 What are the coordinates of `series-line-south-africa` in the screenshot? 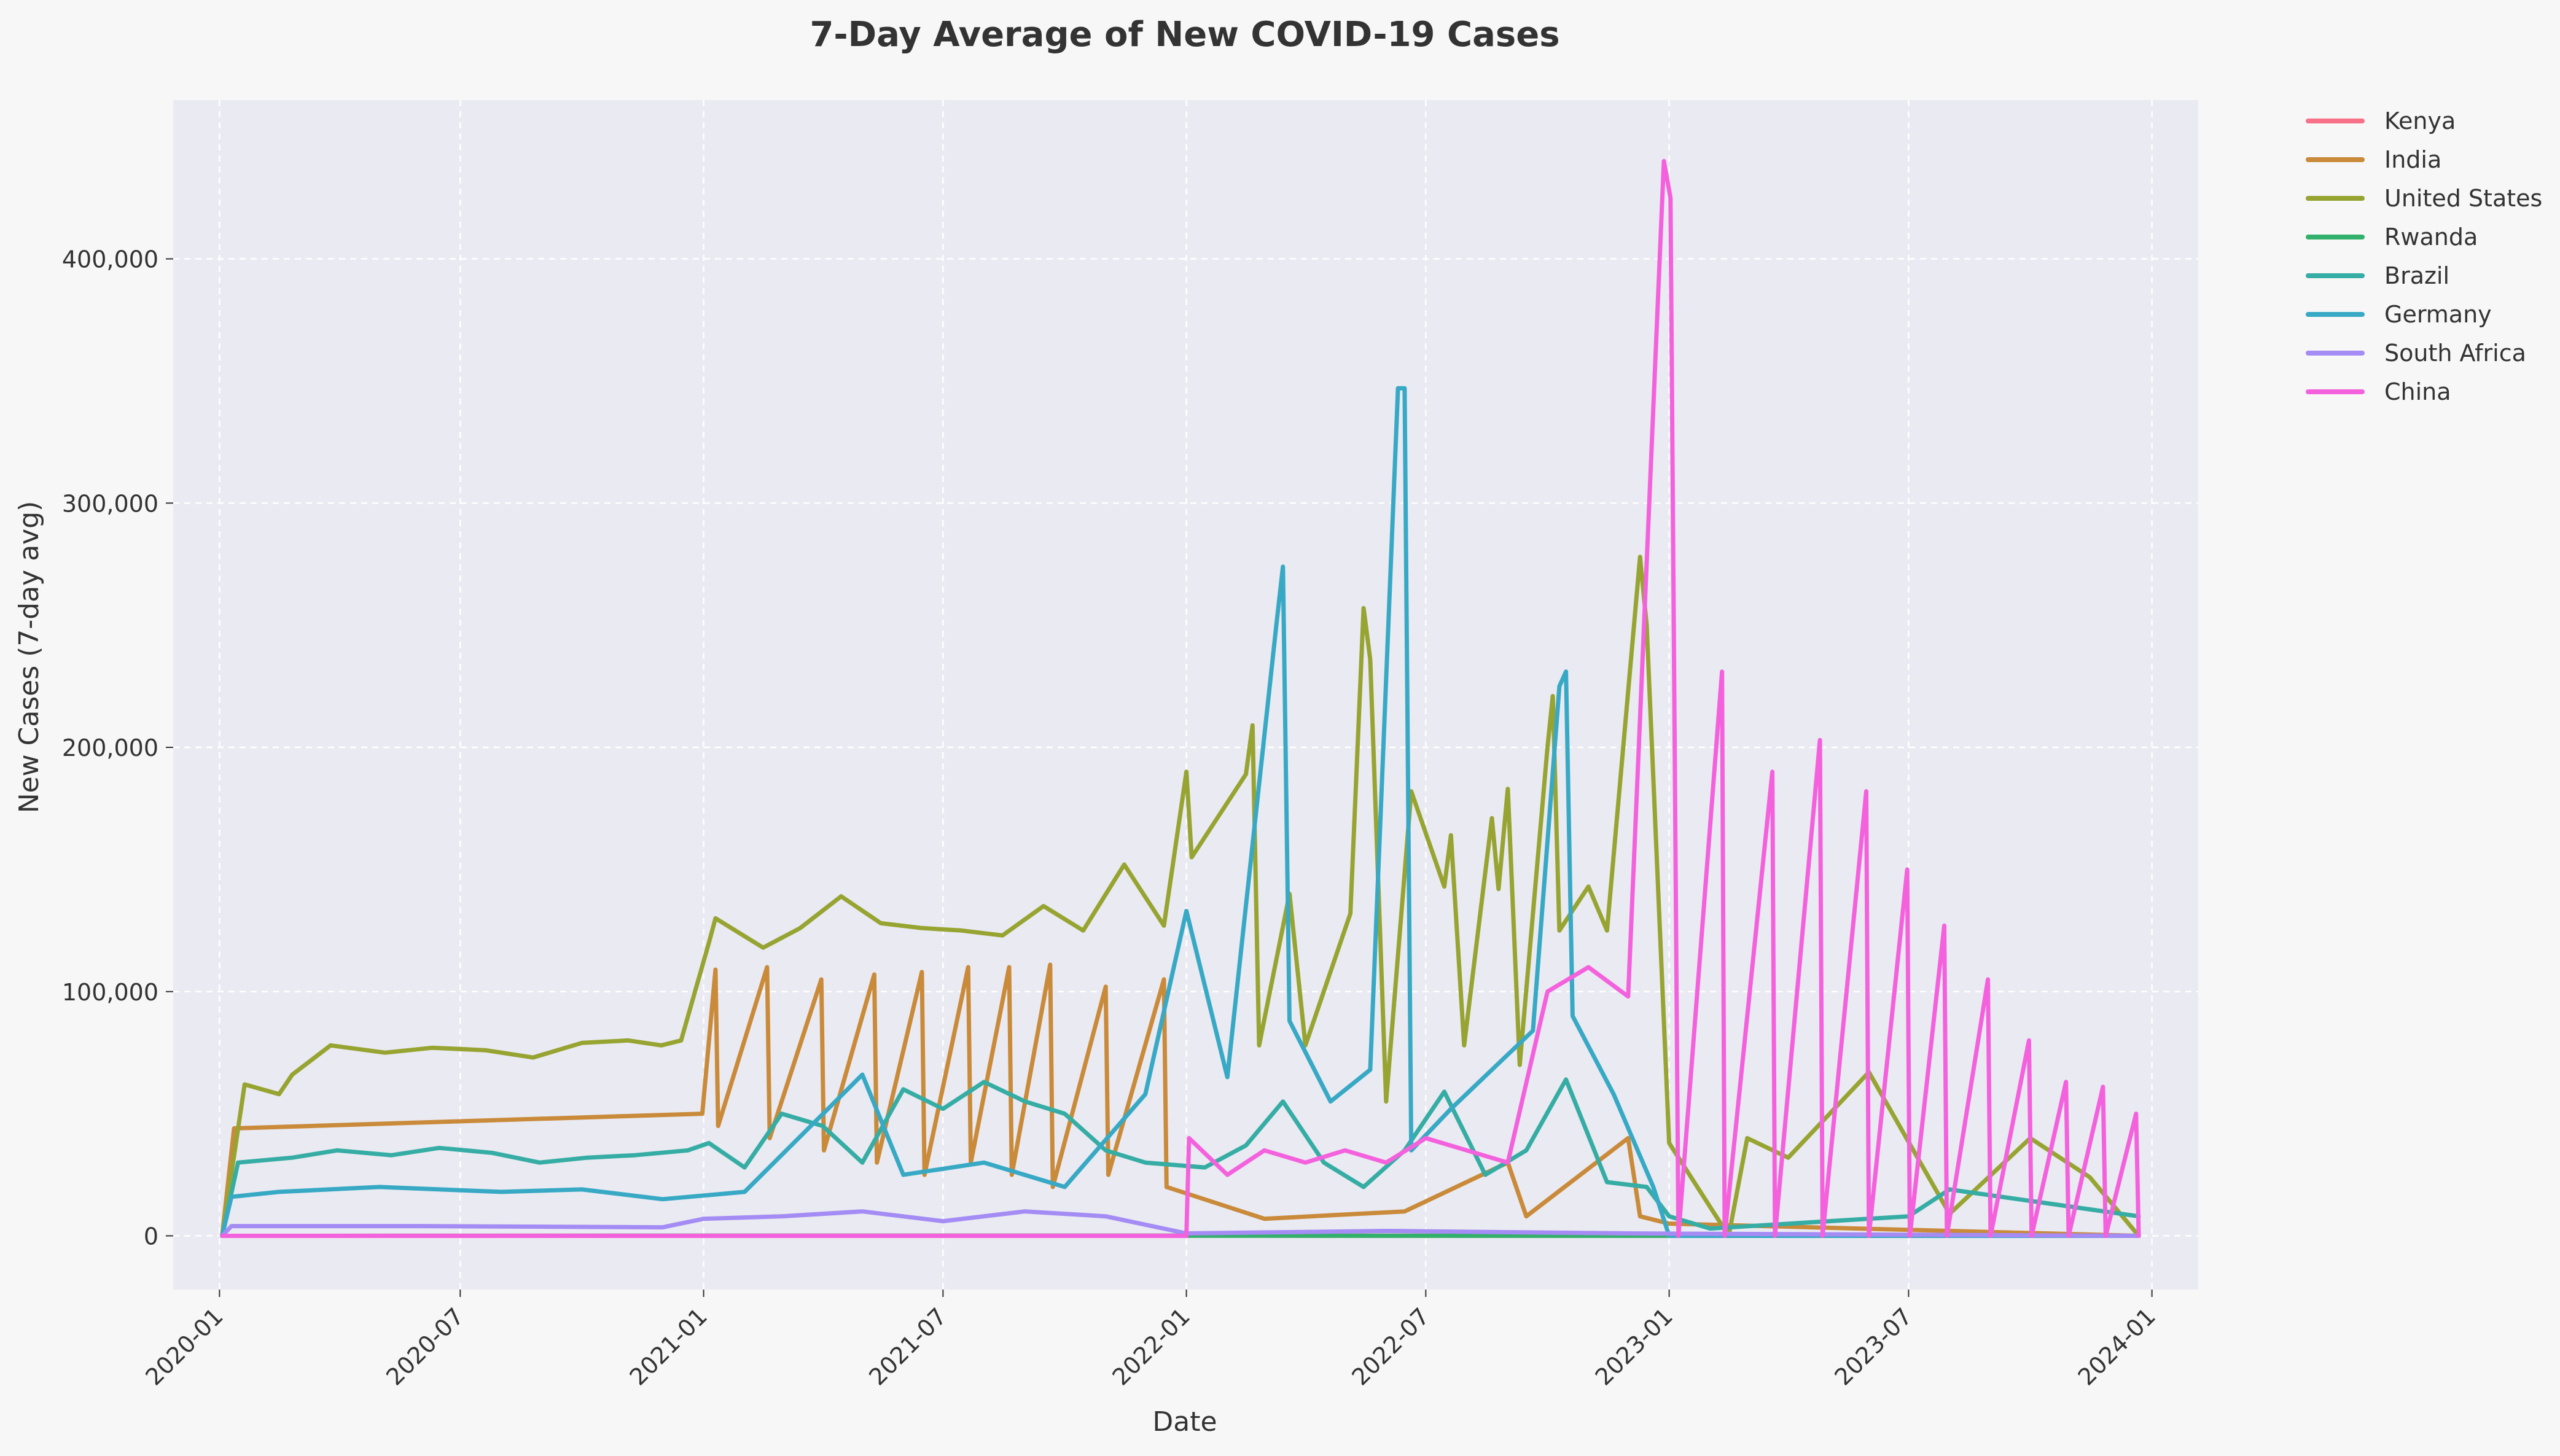 It's located at (1180, 1223).